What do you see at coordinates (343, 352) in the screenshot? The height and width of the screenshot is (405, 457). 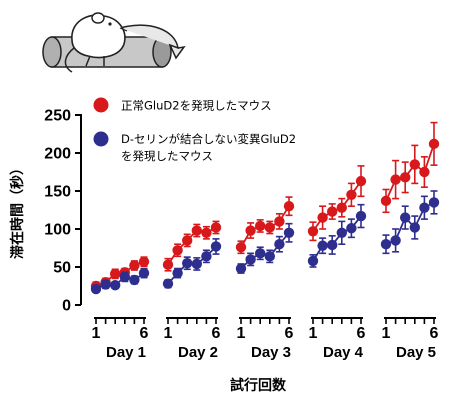 I see `day-label: Day 4` at bounding box center [343, 352].